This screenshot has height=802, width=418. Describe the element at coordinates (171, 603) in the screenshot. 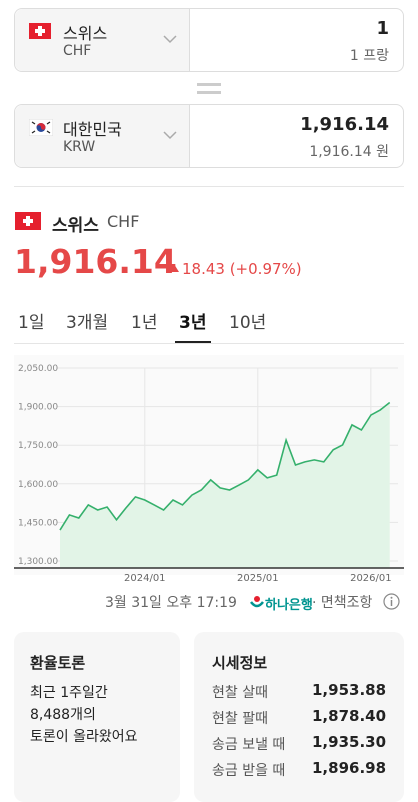

I see `time: 3월 31일 오후 17:19` at that location.